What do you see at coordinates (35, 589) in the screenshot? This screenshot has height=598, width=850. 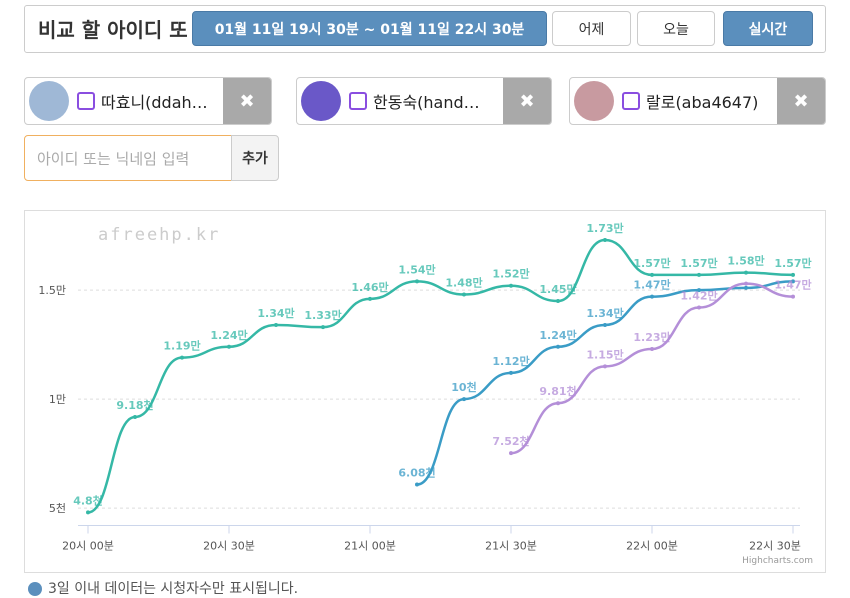 I see `info-icon` at bounding box center [35, 589].